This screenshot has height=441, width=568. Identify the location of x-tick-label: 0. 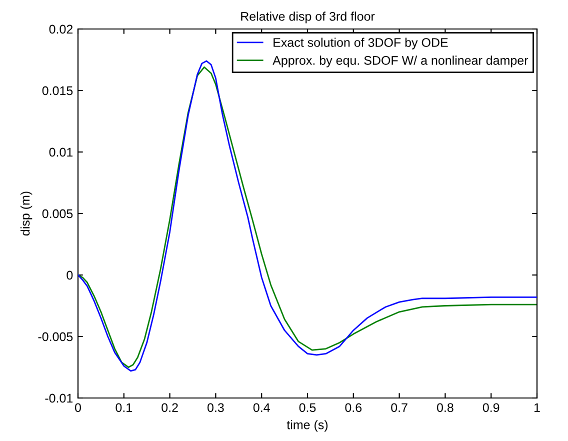
(78, 407).